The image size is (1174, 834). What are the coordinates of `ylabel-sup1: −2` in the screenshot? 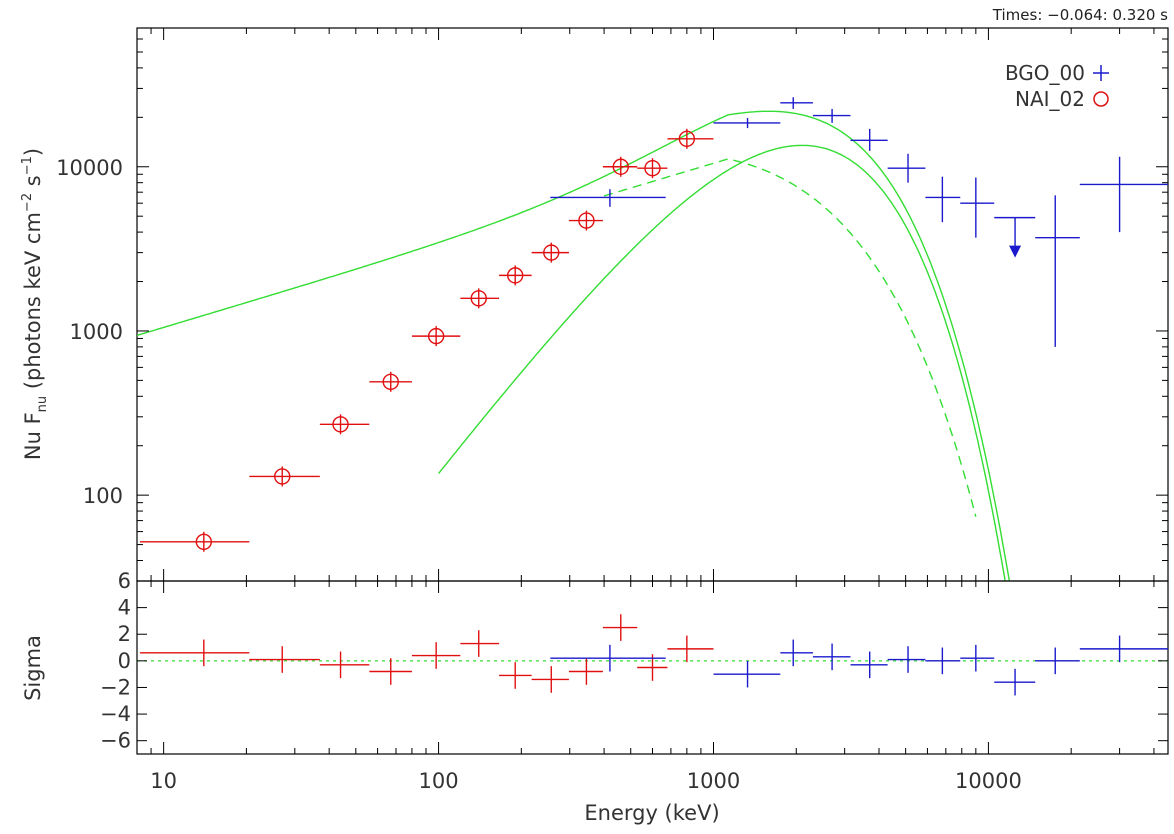 It's located at (27, 202).